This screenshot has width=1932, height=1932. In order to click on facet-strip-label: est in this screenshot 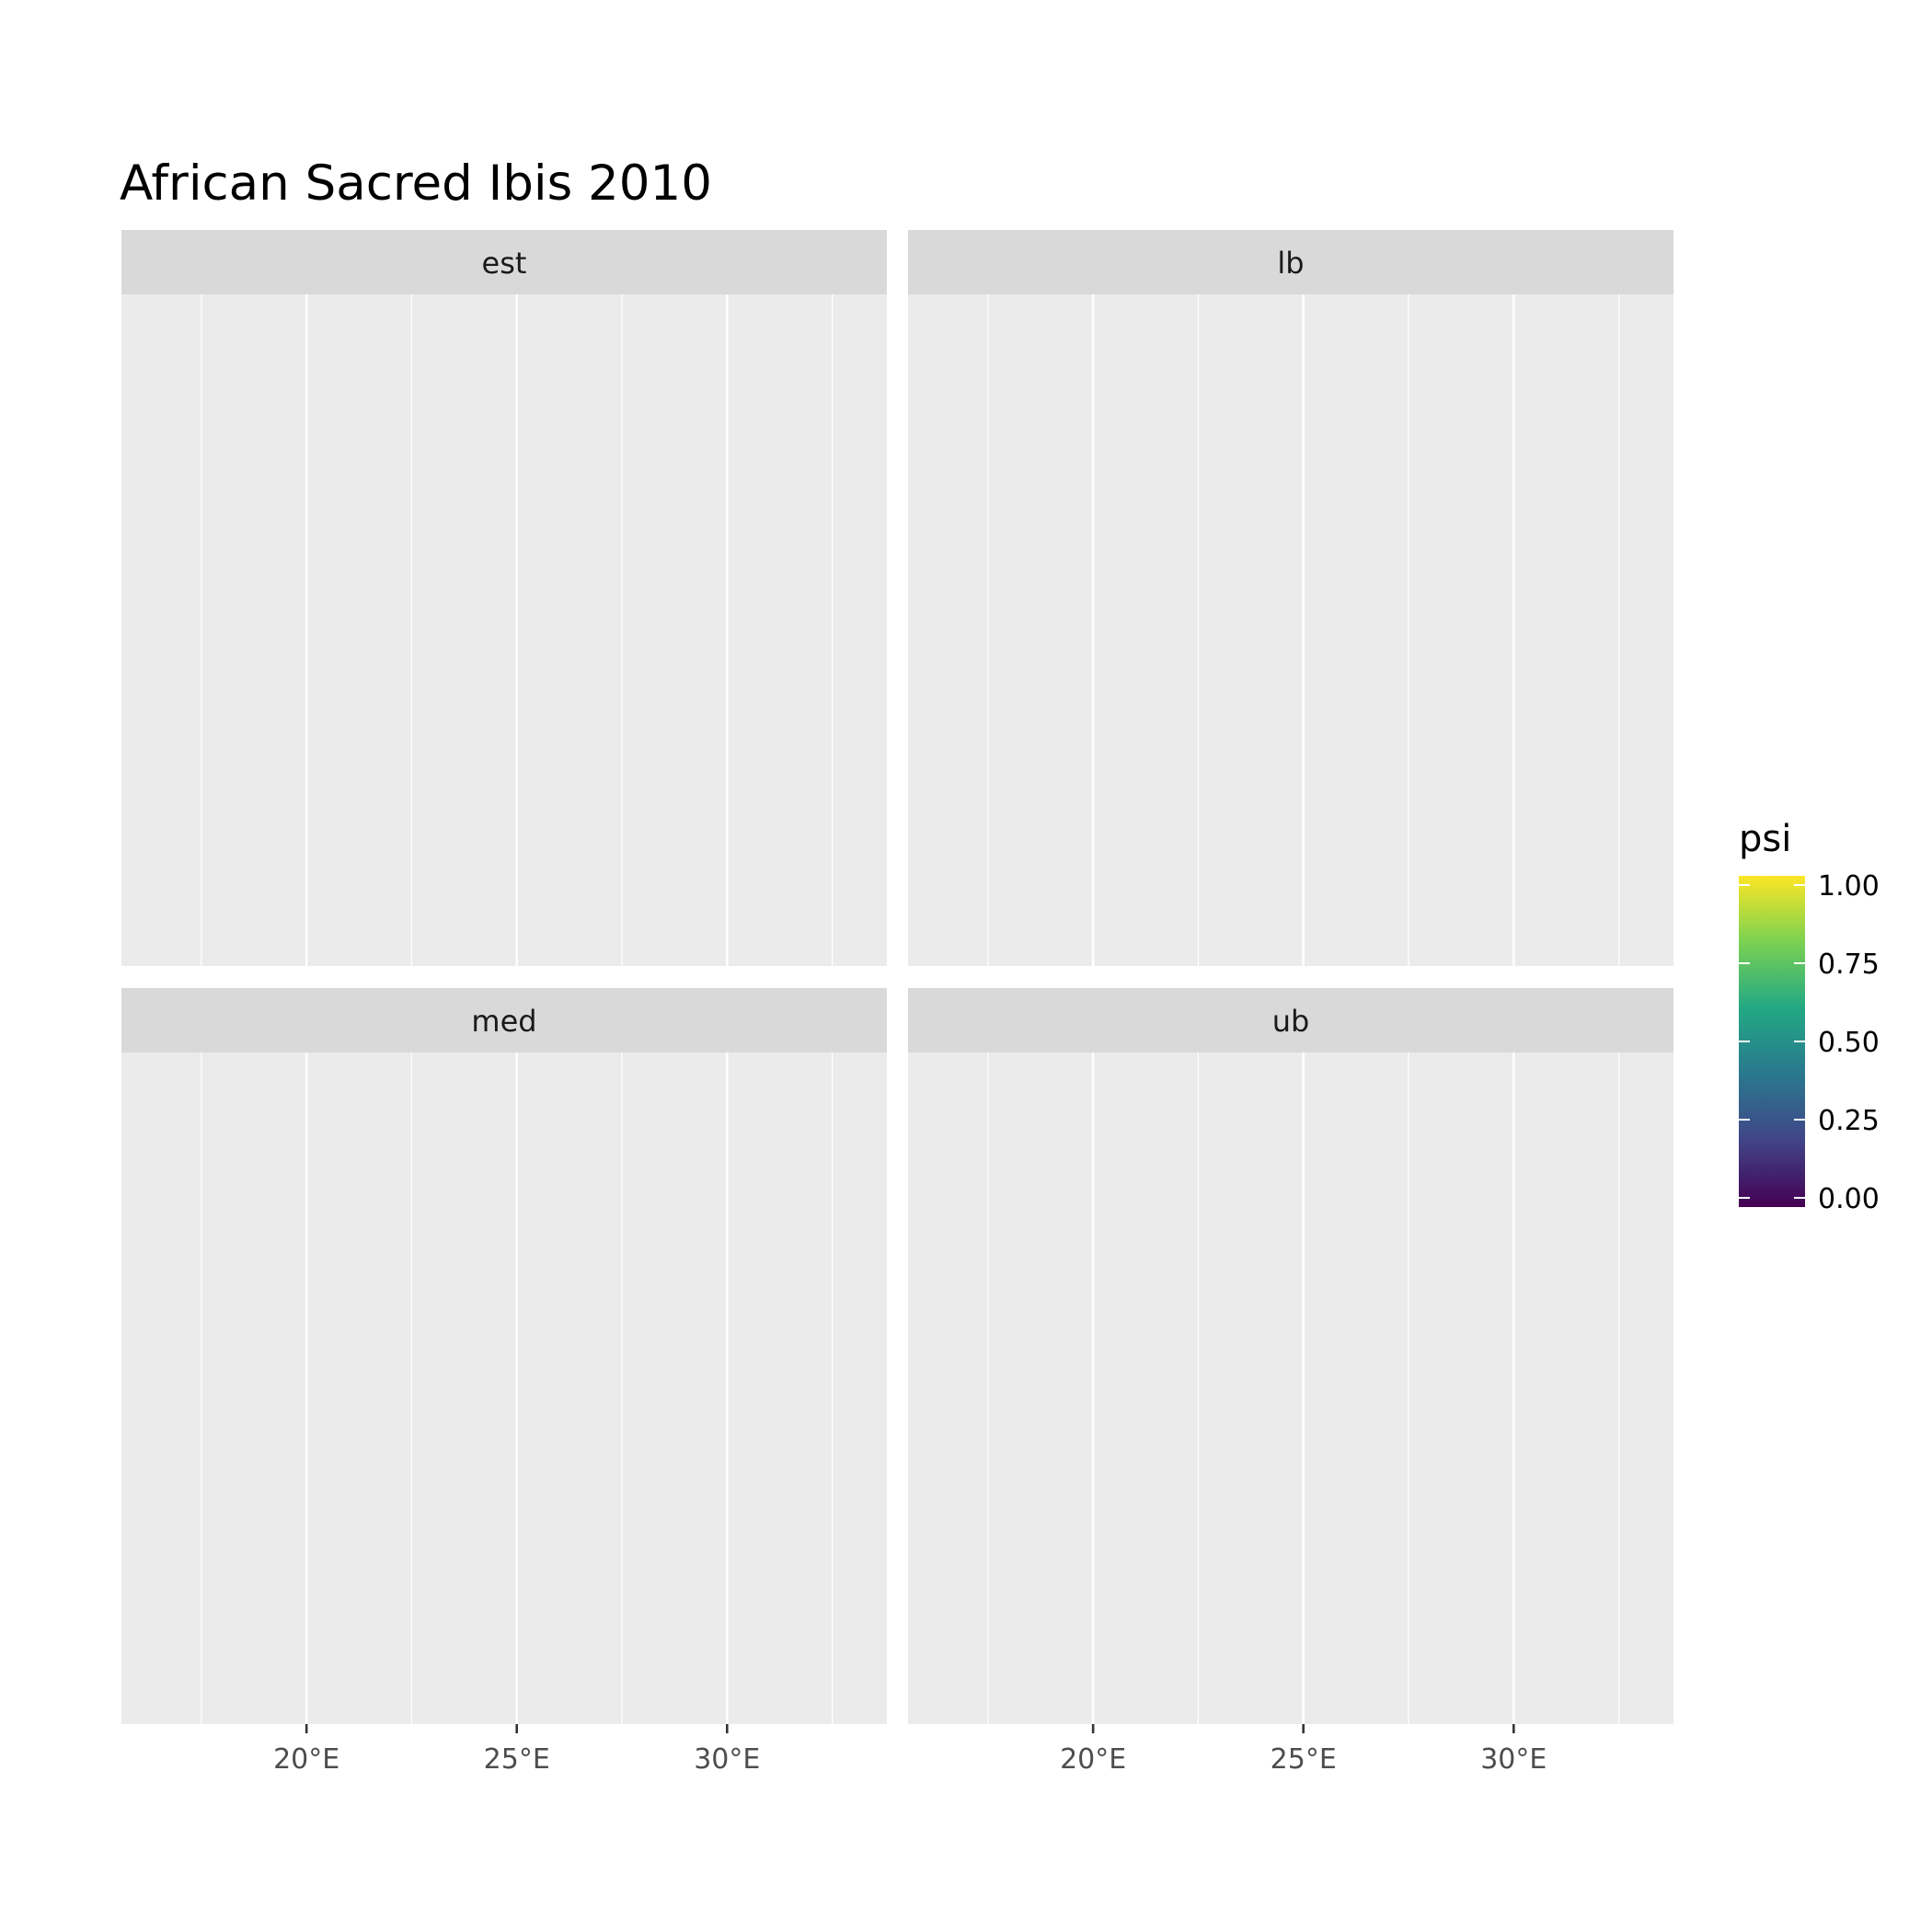, I will do `click(504, 263)`.